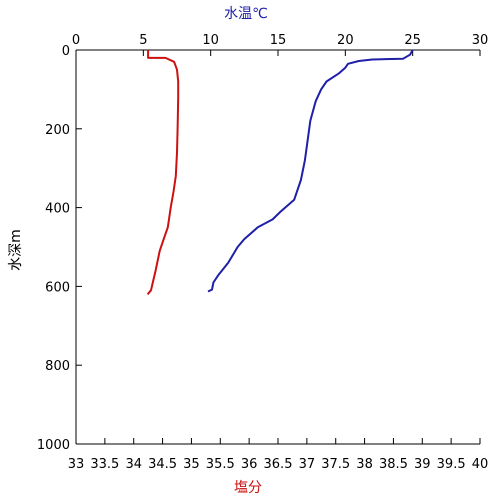 The width and height of the screenshot is (500, 500). What do you see at coordinates (307, 464) in the screenshot?
I see `bottom-tick-label: 37` at bounding box center [307, 464].